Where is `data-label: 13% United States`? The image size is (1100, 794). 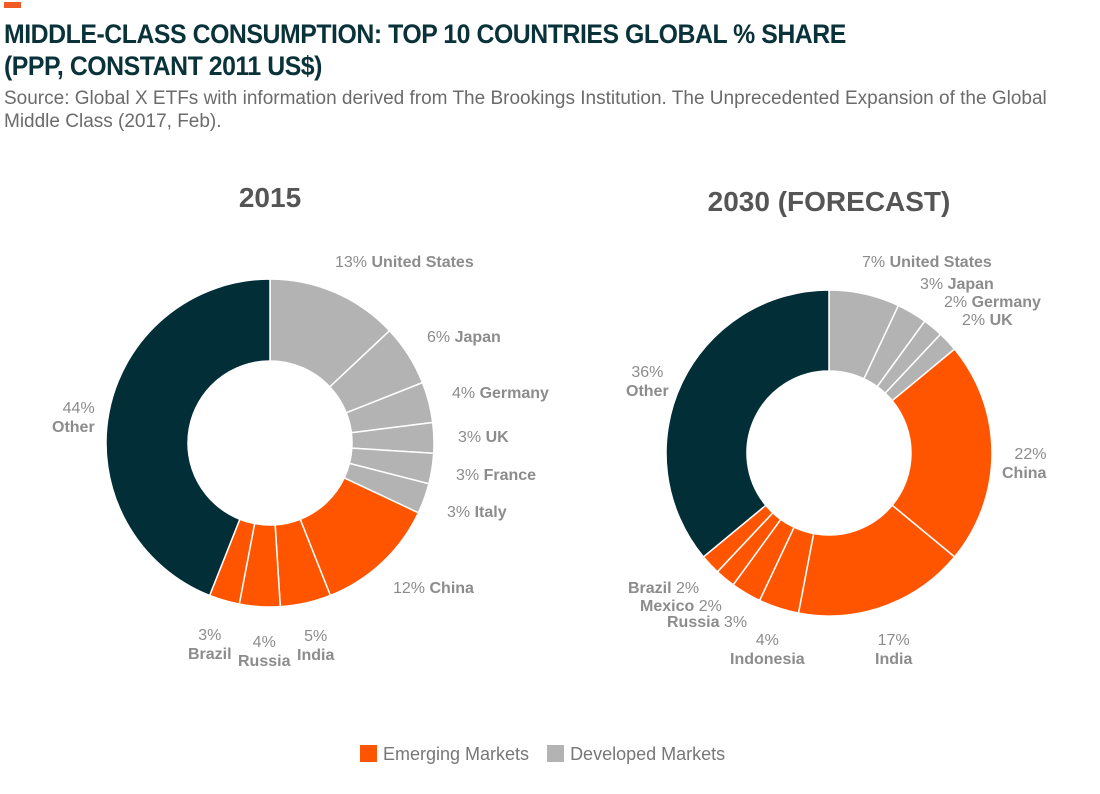 data-label: 13% United States is located at coordinates (404, 262).